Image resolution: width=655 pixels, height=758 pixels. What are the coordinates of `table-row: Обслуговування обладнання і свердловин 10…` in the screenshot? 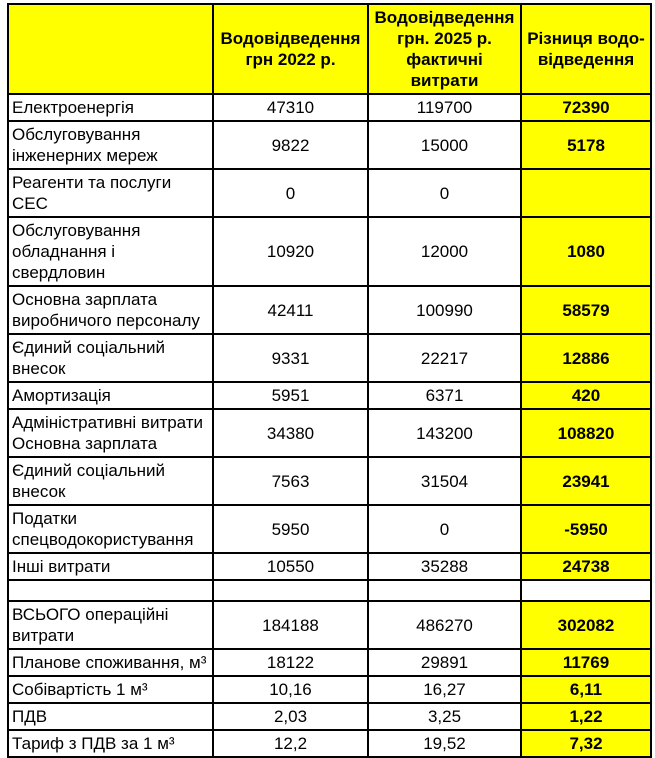 It's located at (329, 251).